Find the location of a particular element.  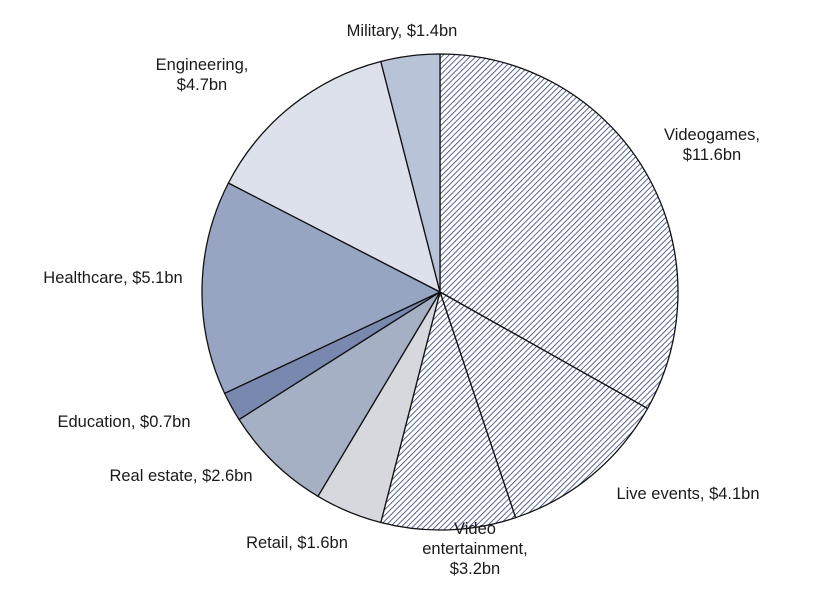

slice-label-line: entertainment, is located at coordinates (474, 549).